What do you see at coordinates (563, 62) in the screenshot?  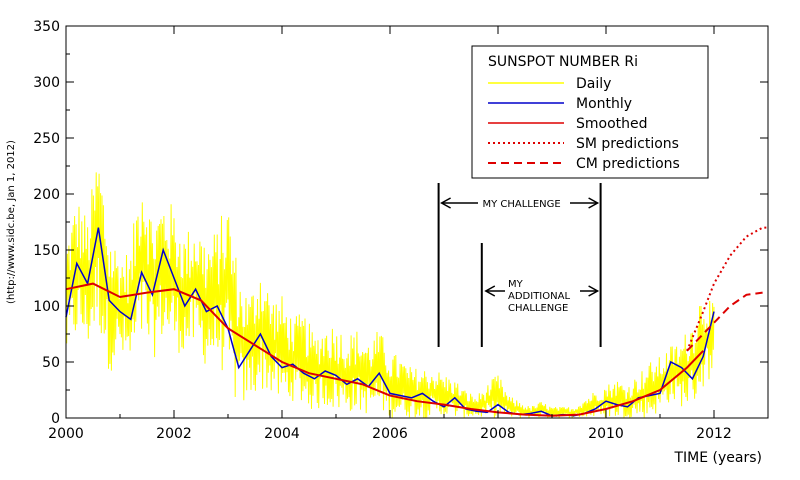 I see `legend-title: SUNSPOT NUMBER Ri` at bounding box center [563, 62].